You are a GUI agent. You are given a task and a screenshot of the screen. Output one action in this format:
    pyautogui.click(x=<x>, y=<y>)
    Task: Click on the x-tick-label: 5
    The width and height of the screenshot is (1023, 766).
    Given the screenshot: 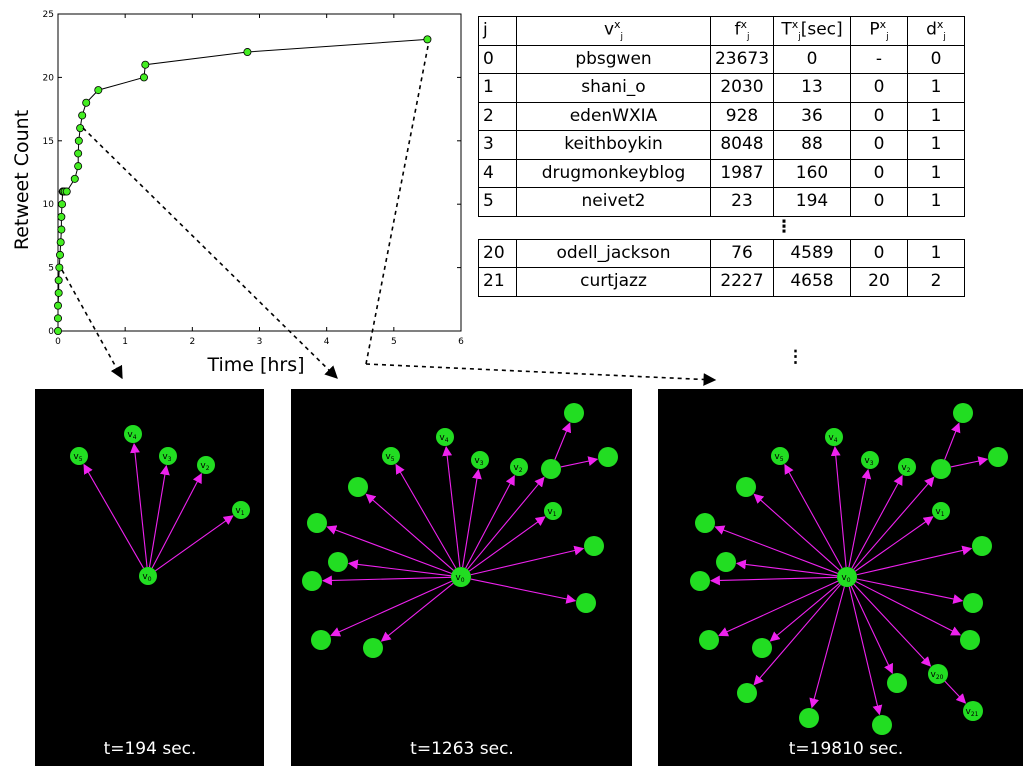 What is the action you would take?
    pyautogui.click(x=394, y=342)
    